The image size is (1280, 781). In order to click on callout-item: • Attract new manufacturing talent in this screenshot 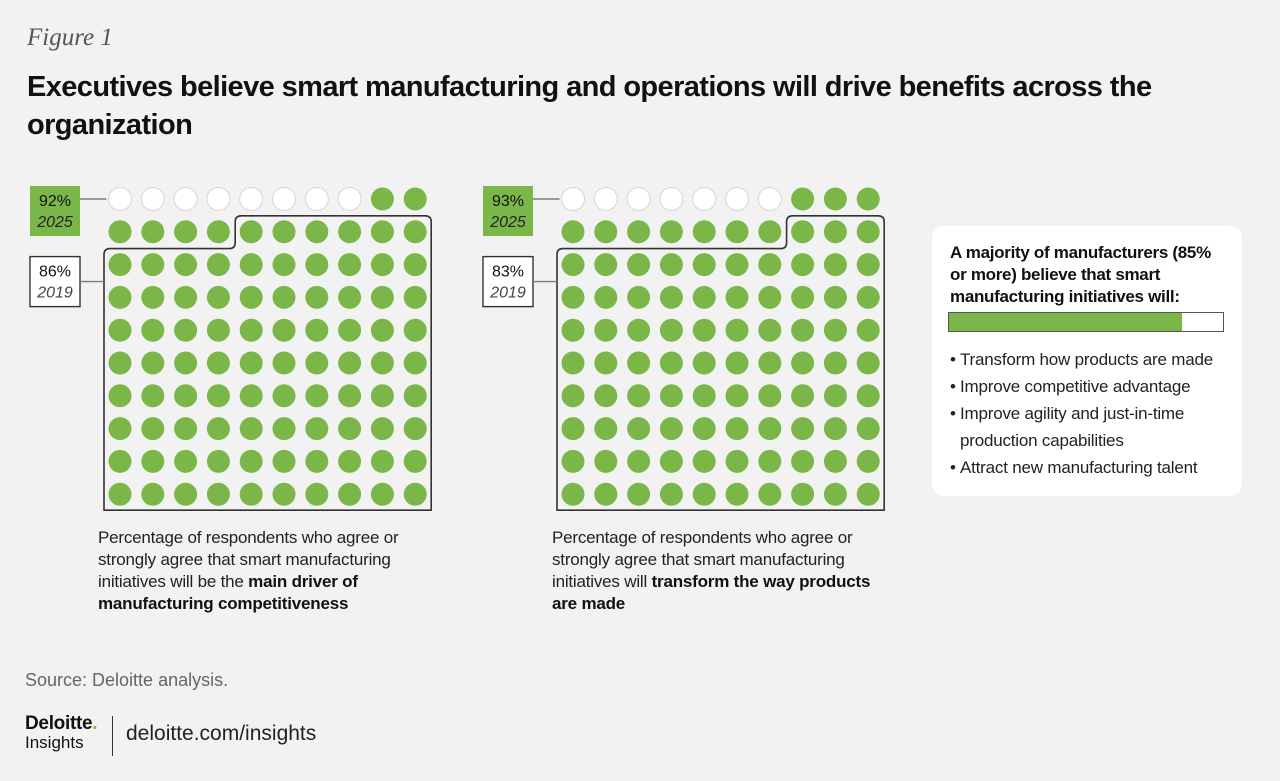, I will do `click(1091, 467)`.